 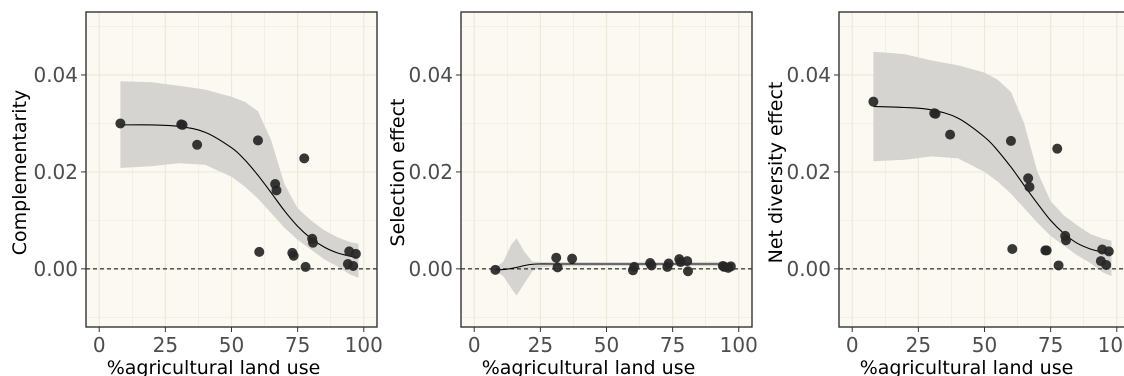 I want to click on panel-3-x-tick-label: 50, so click(x=984, y=345).